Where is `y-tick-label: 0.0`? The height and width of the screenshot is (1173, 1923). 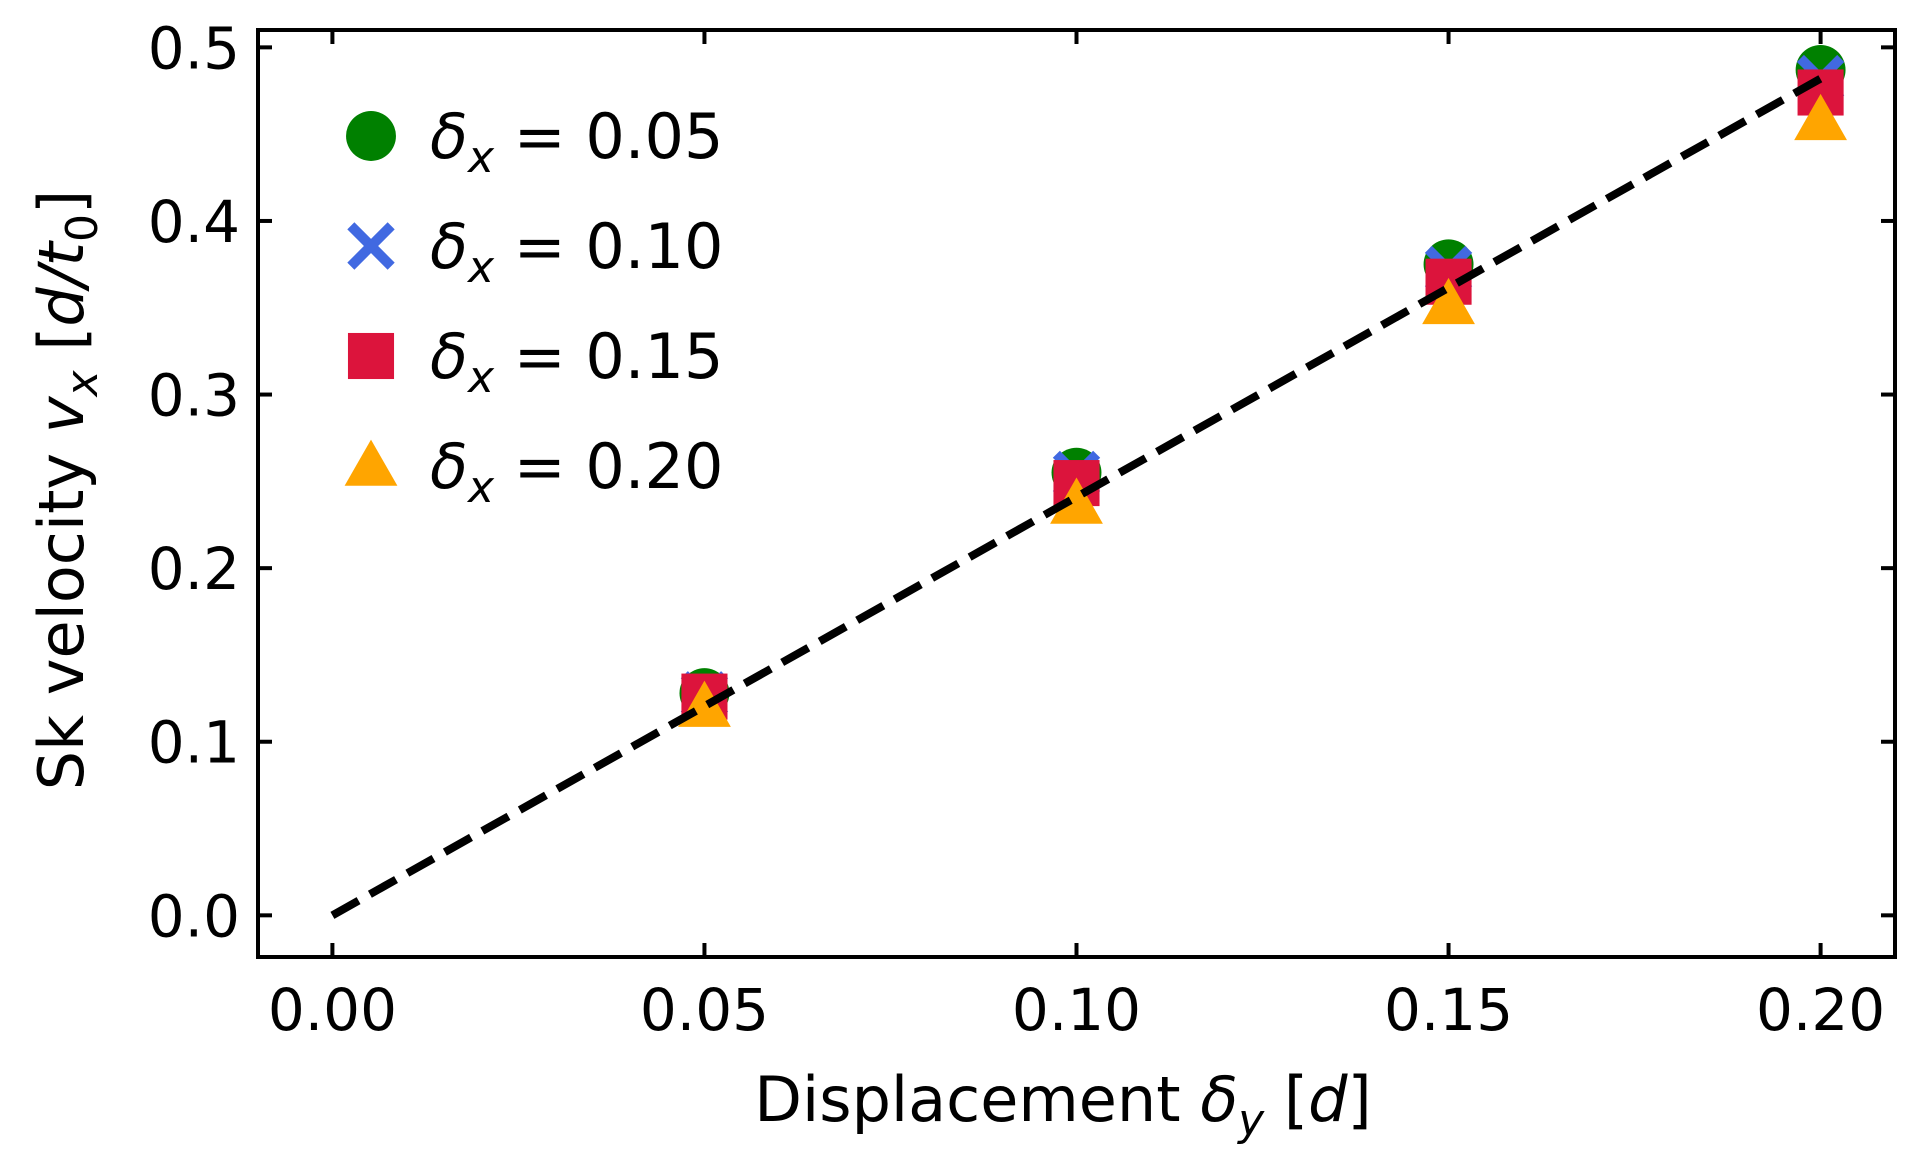 y-tick-label: 0.0 is located at coordinates (194, 916).